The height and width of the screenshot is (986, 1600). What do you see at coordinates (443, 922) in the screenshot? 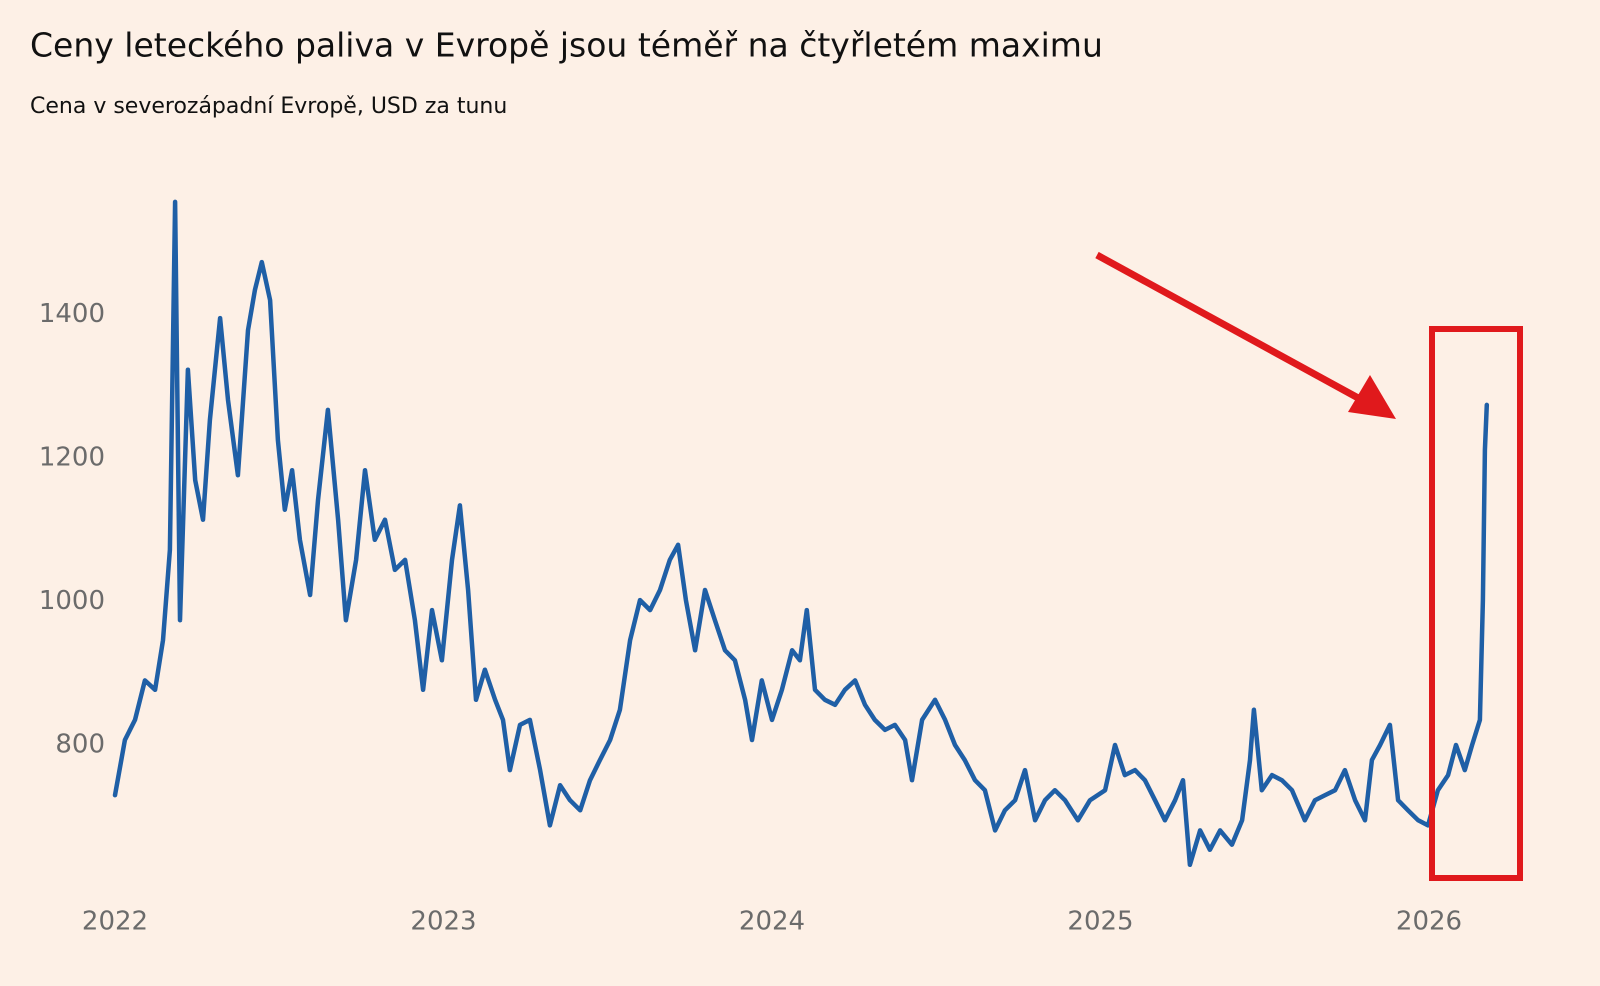
I see `x-tick-label: 2023` at bounding box center [443, 922].